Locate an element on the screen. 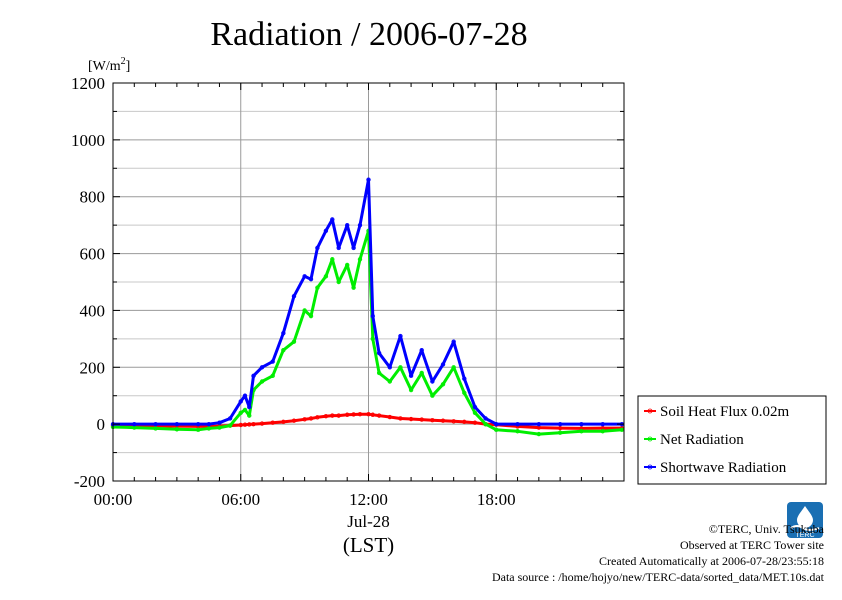 Image resolution: width=842 pixels, height=600 pixels. y-axis-label-sup: 2 is located at coordinates (123, 61).